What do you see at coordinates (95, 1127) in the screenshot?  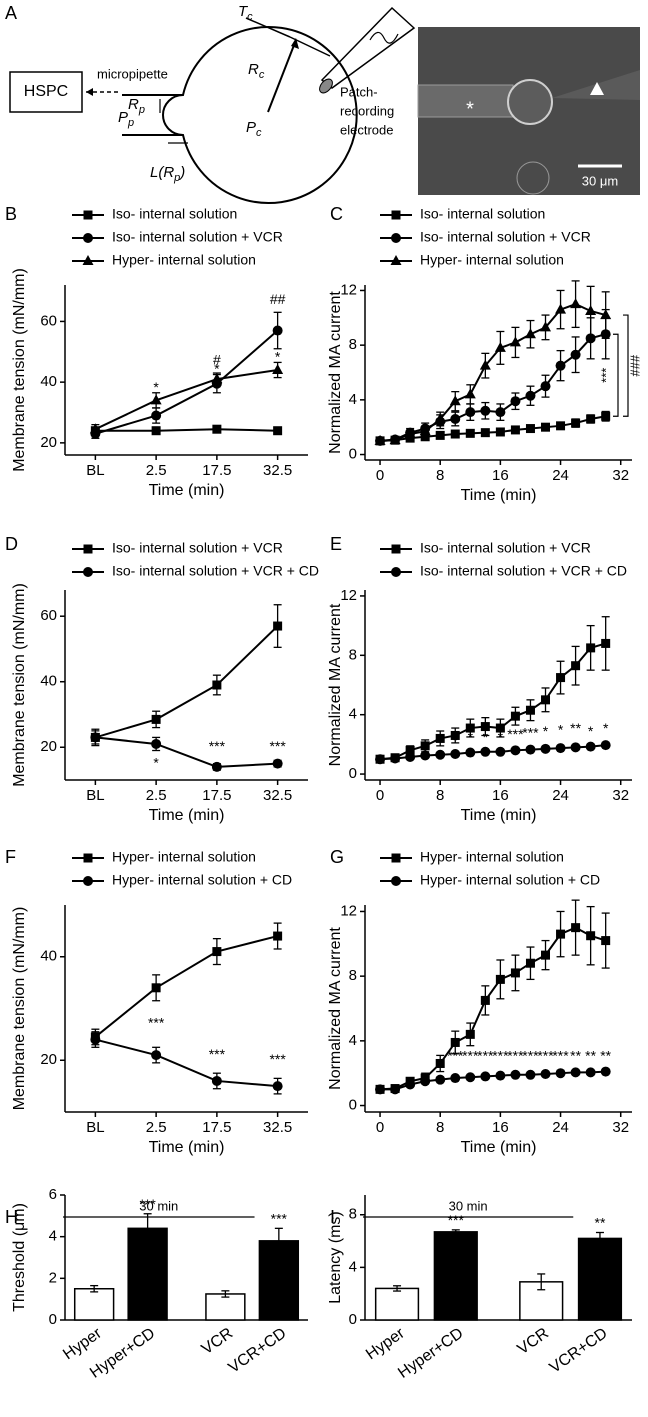 I see `x-tick-label: BL` at bounding box center [95, 1127].